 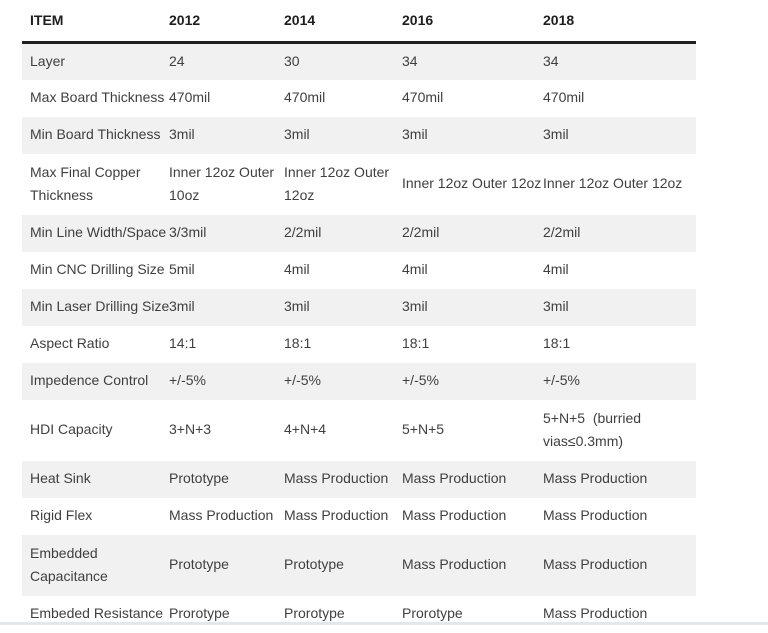 What do you see at coordinates (420, 380) in the screenshot?
I see `cell-2016: +/-5%` at bounding box center [420, 380].